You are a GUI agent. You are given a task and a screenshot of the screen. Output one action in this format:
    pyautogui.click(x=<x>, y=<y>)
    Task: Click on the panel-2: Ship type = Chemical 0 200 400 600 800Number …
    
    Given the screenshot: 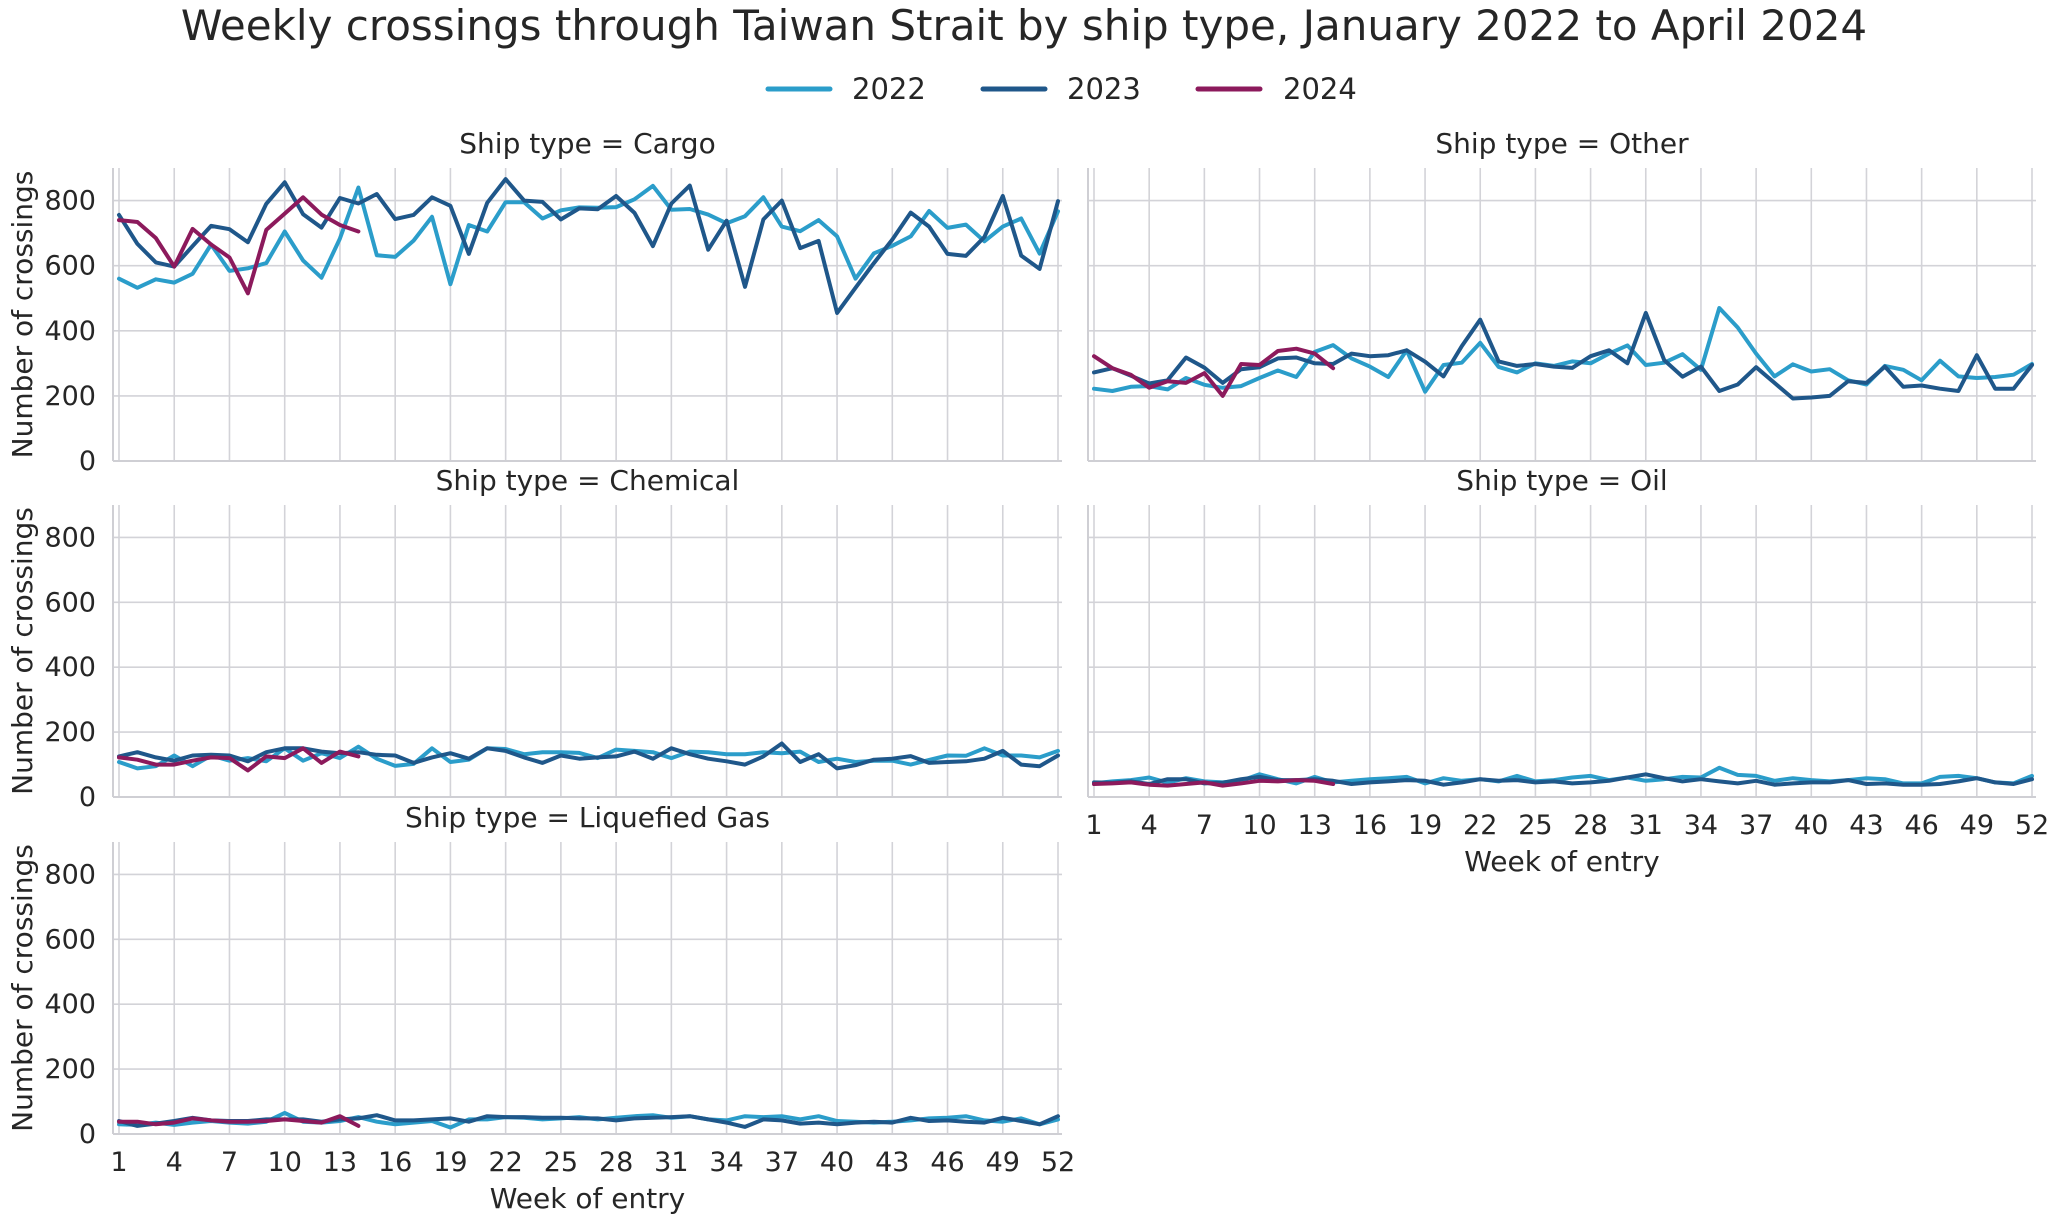 What is the action you would take?
    pyautogui.click(x=534, y=638)
    